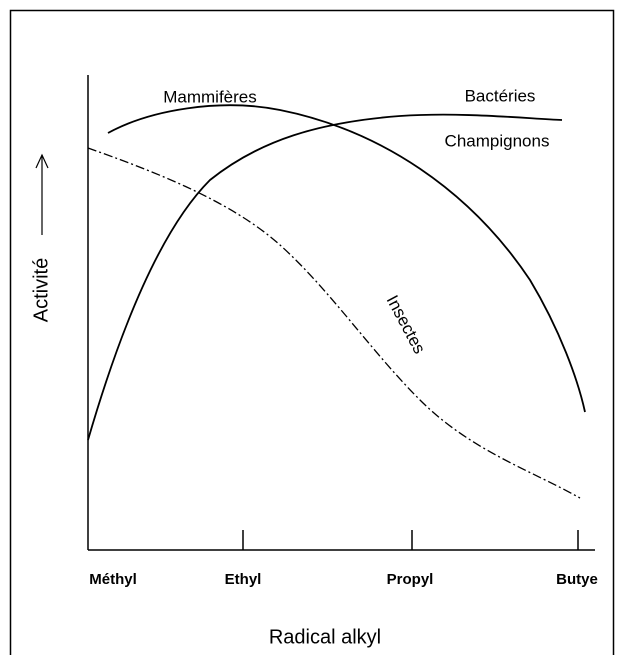 The image size is (624, 655). What do you see at coordinates (42, 161) in the screenshot?
I see `arrow-head` at bounding box center [42, 161].